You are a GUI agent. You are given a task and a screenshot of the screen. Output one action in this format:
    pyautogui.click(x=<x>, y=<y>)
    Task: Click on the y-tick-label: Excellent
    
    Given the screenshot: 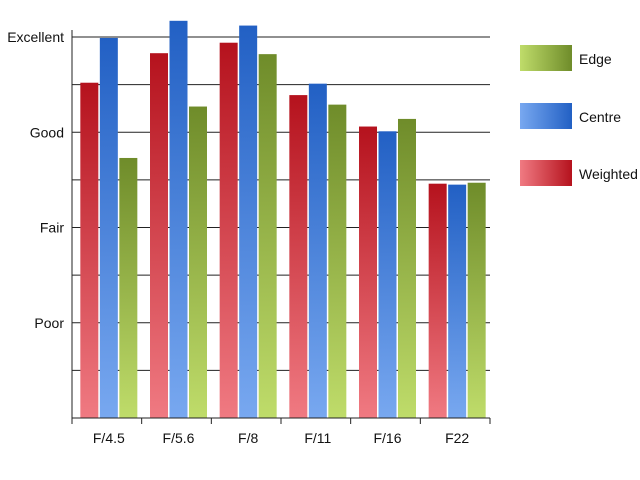 What is the action you would take?
    pyautogui.click(x=35, y=37)
    